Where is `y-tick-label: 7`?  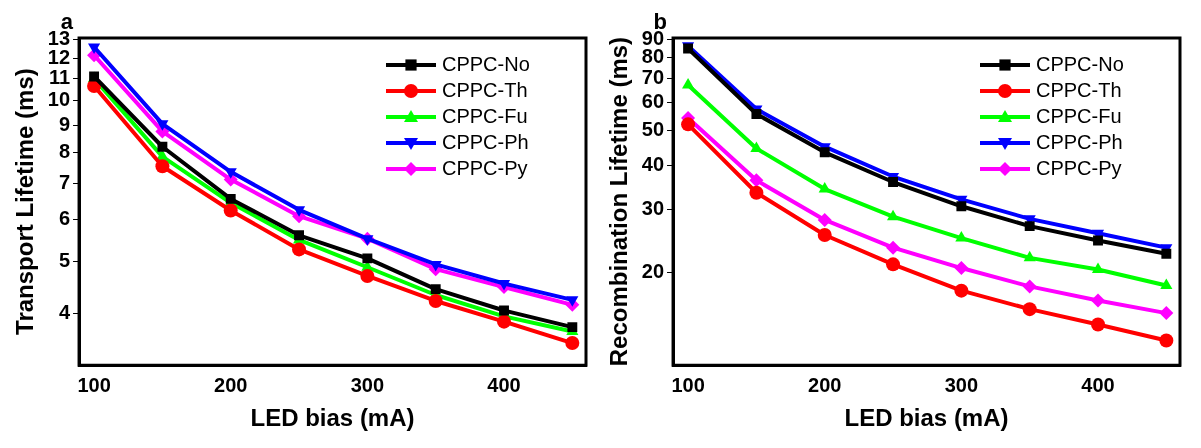
y-tick-label: 7 is located at coordinates (64, 182).